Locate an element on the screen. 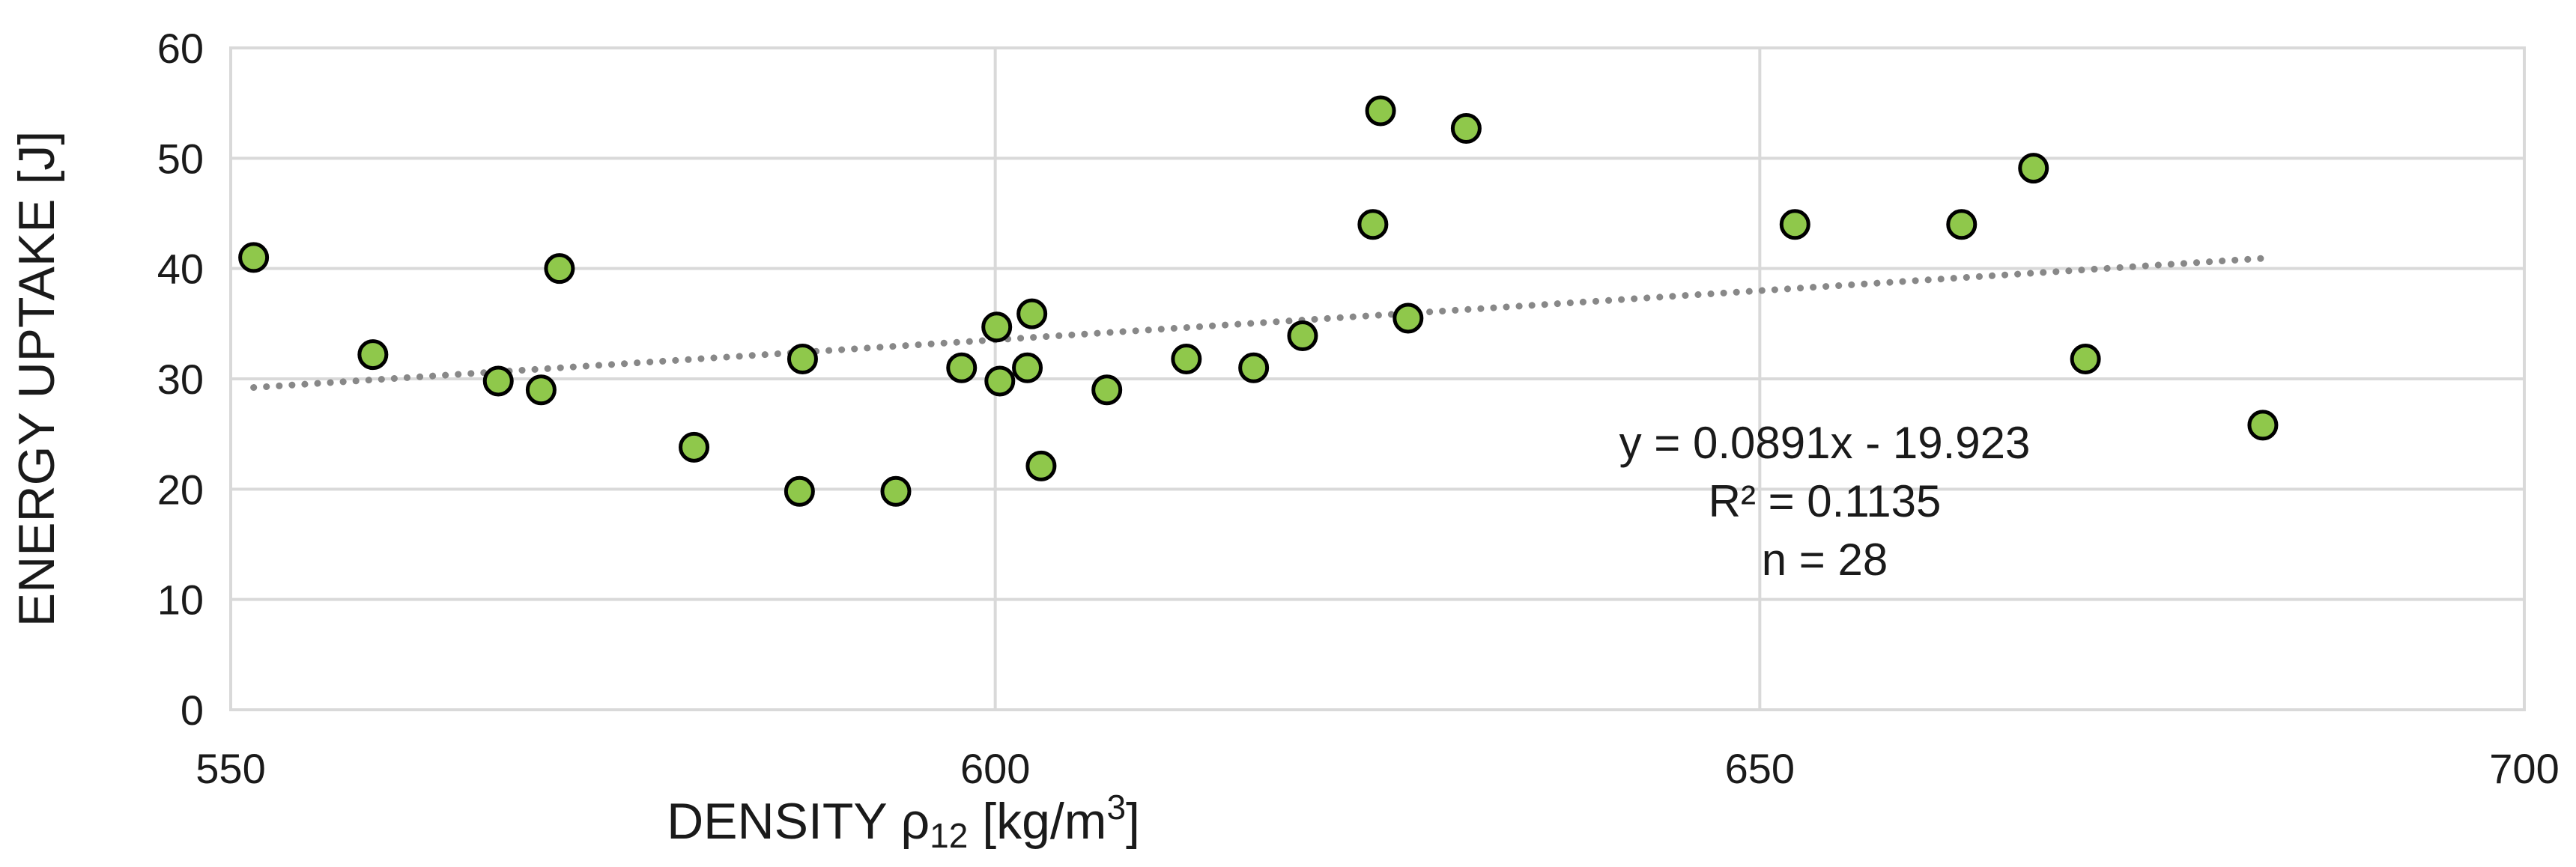  y-tick-label: 30 is located at coordinates (180, 379).